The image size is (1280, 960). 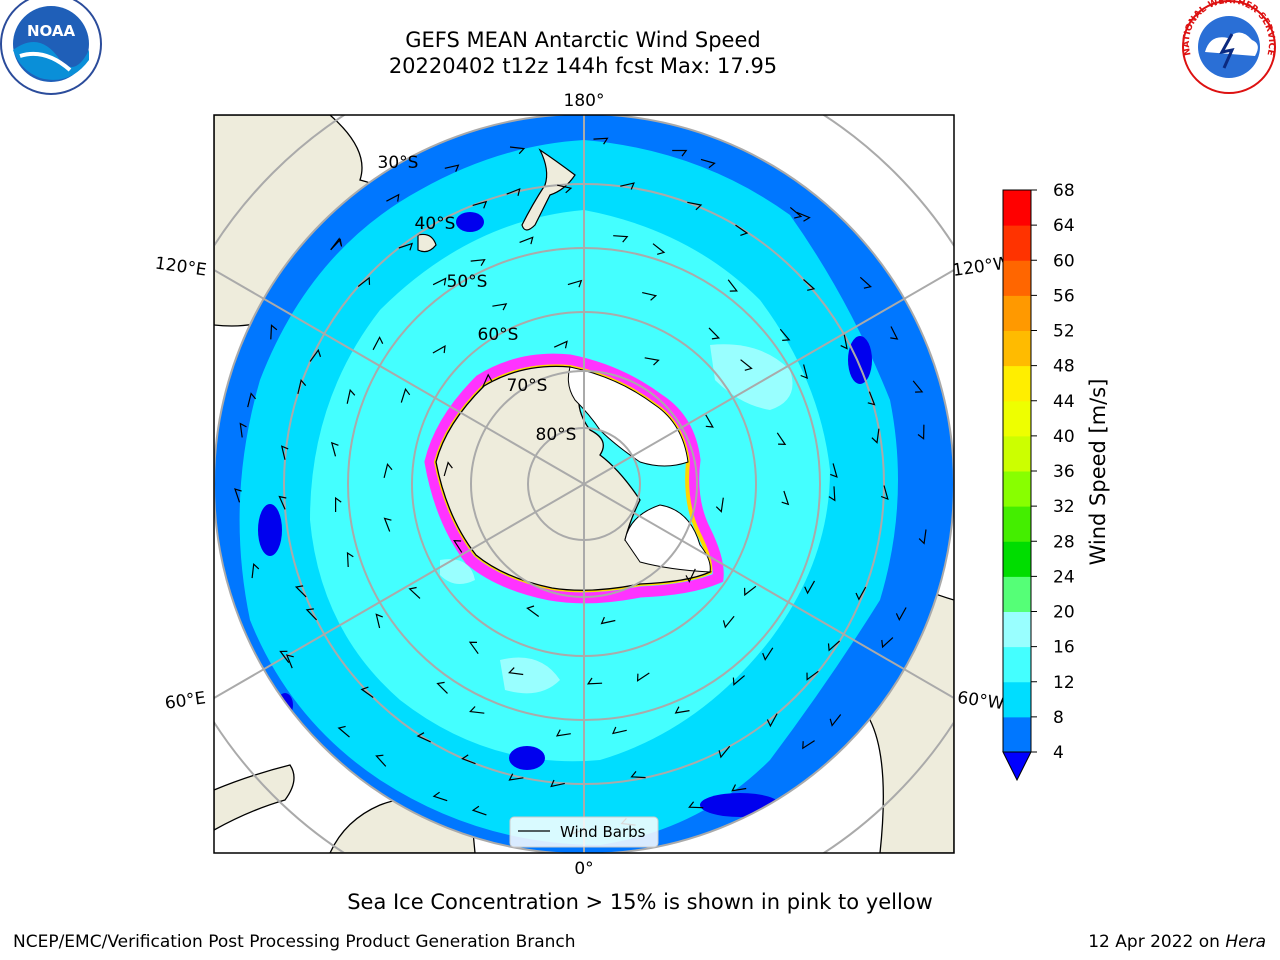 I want to click on lat-label-30s: 30°S, so click(x=398, y=163).